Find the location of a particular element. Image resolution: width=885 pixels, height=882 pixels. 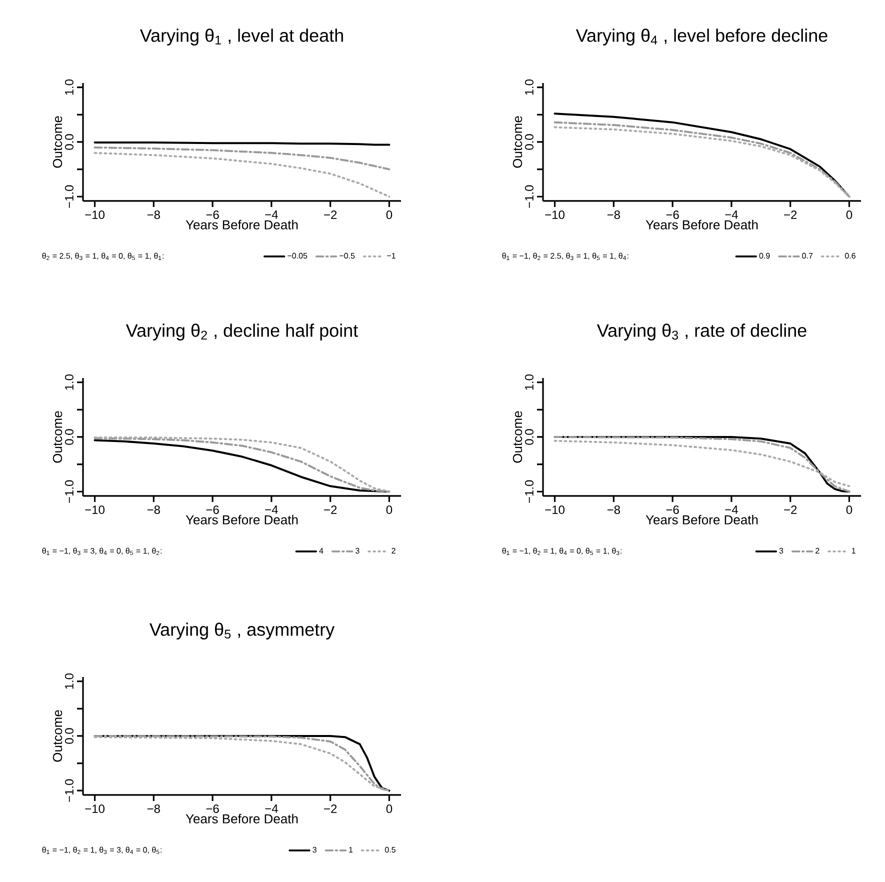

legend-label: 0.9 is located at coordinates (764, 255).